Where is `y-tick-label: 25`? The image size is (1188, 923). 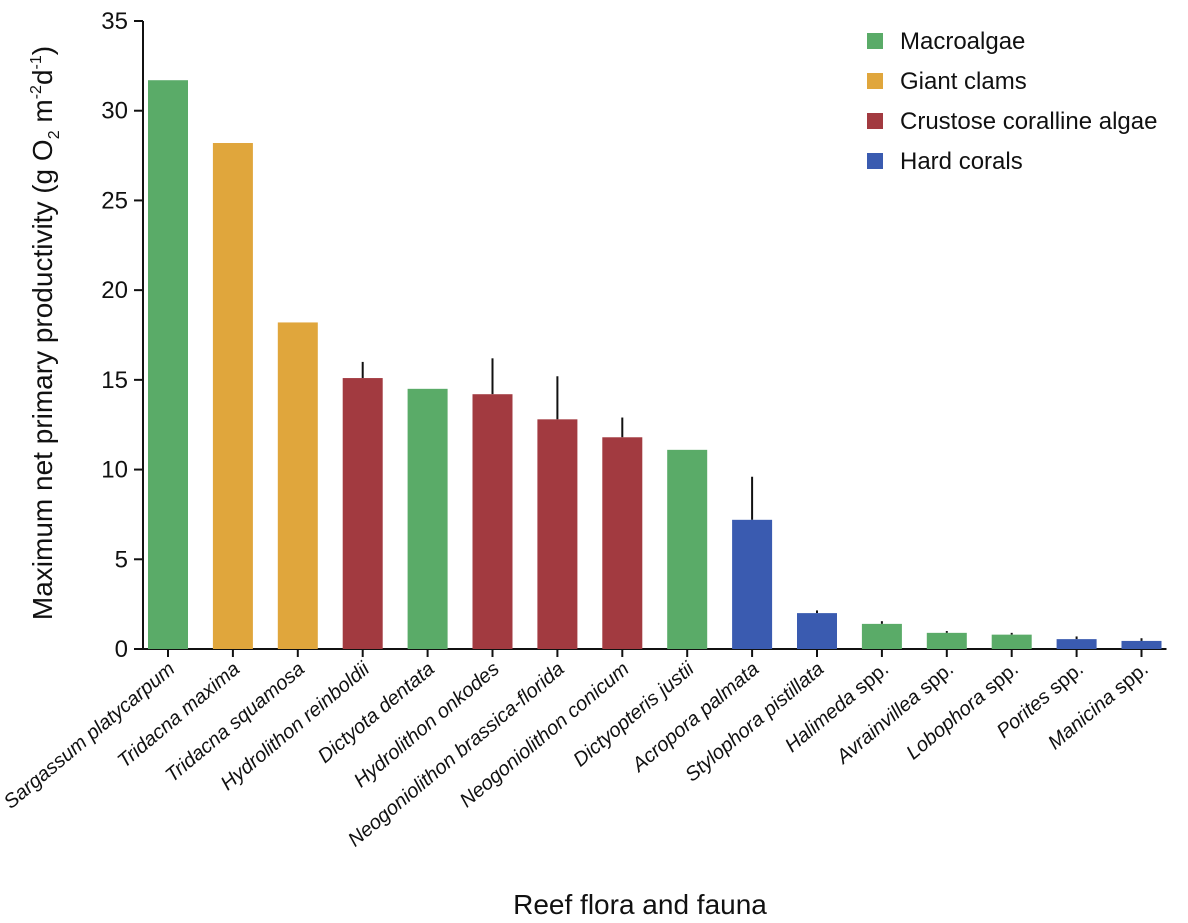
y-tick-label: 25 is located at coordinates (114, 200).